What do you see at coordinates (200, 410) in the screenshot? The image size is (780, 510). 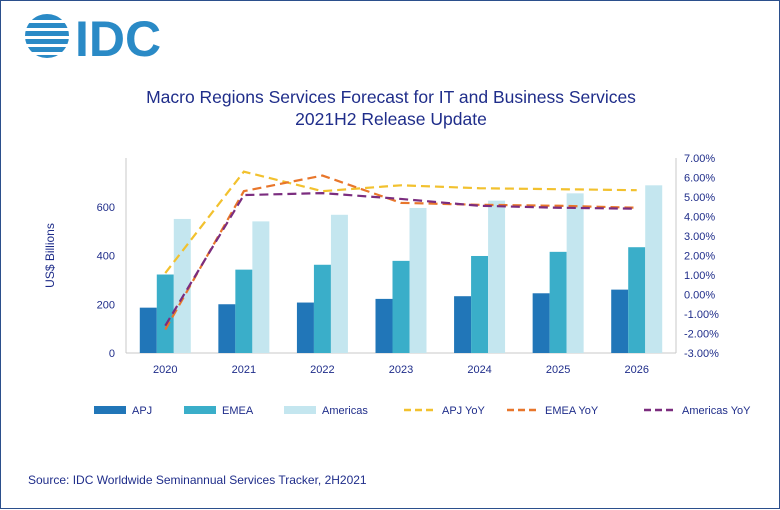 I see `legend-swatch-emea` at bounding box center [200, 410].